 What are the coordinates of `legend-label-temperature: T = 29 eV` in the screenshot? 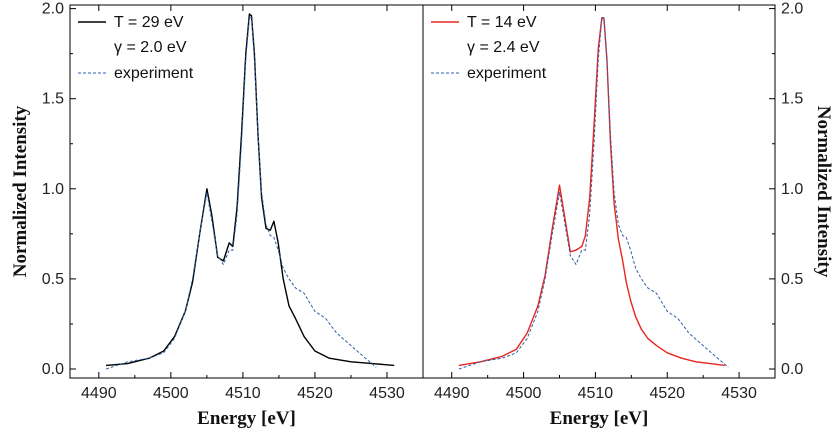 It's located at (149, 22).